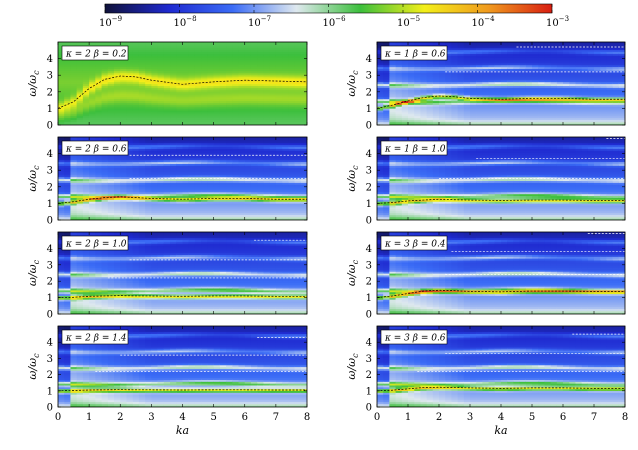 This screenshot has height=450, width=638. I want to click on panel-label-text: κ = 3 β = 0.4, so click(415, 245).